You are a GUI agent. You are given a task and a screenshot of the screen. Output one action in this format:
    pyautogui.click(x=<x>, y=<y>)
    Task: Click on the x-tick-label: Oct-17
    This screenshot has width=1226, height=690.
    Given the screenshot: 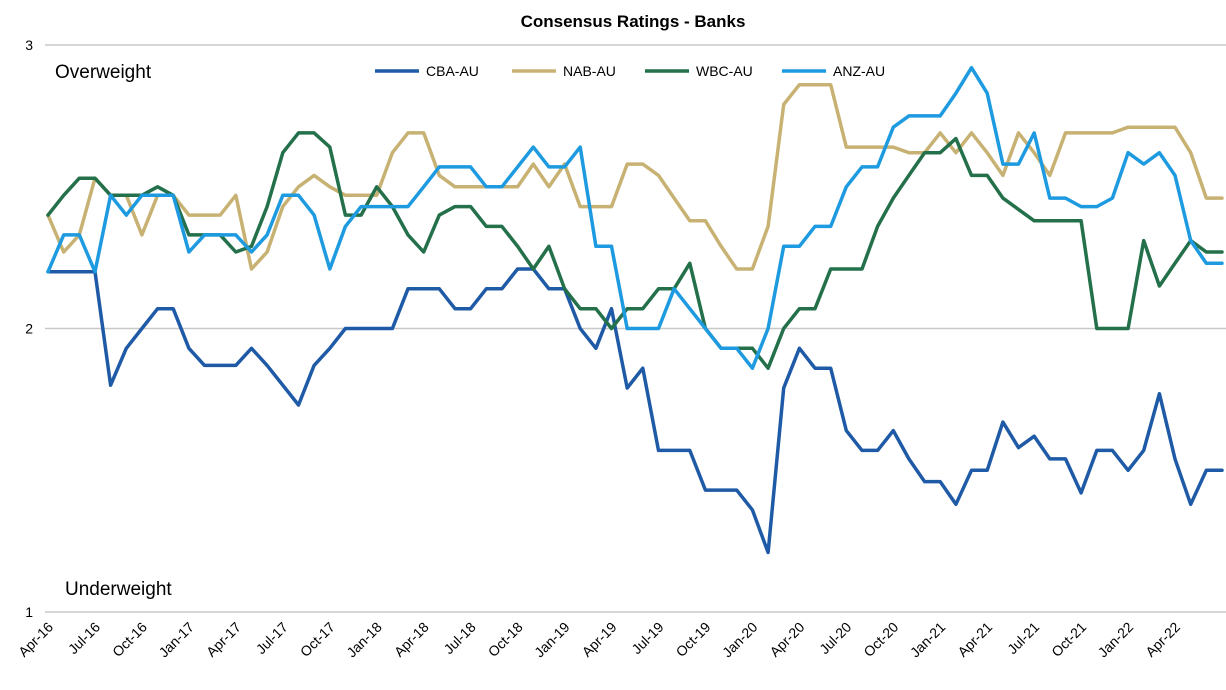 What is the action you would take?
    pyautogui.click(x=317, y=639)
    